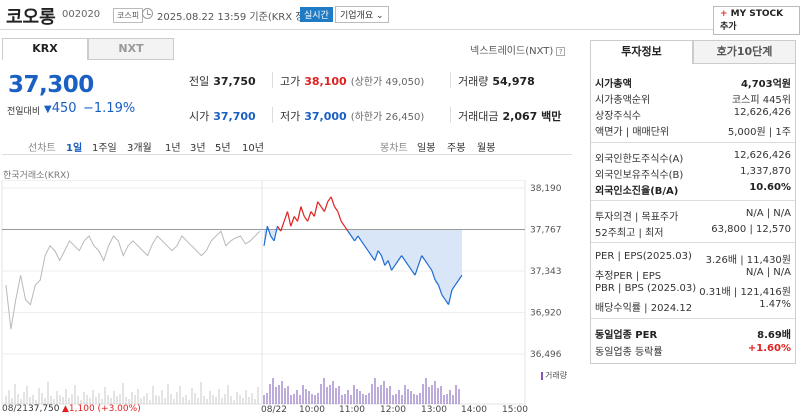 This screenshot has width=800, height=419. I want to click on prev-day-line, so click(133, 280).